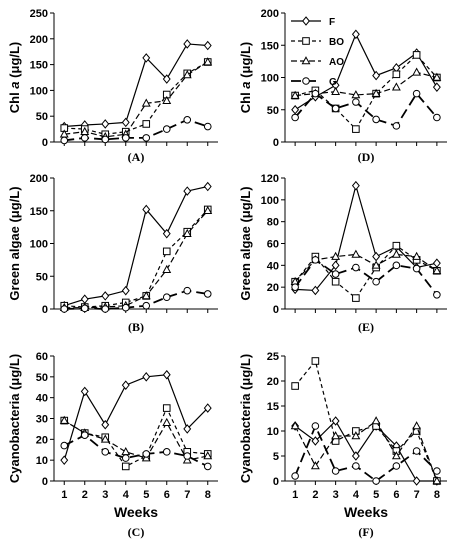 The height and width of the screenshot is (550, 459). Describe the element at coordinates (365, 532) in the screenshot. I see `panel-label: (F)` at that location.